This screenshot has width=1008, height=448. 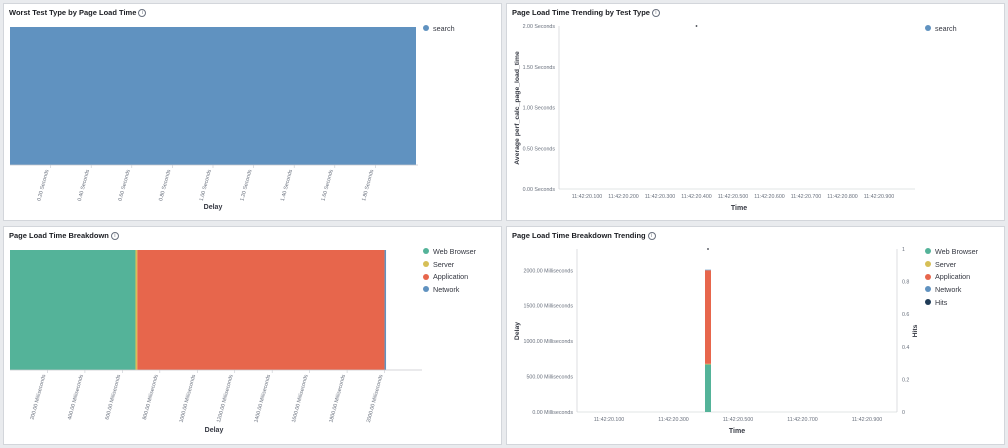 What do you see at coordinates (696, 26) in the screenshot?
I see `data-point-search` at bounding box center [696, 26].